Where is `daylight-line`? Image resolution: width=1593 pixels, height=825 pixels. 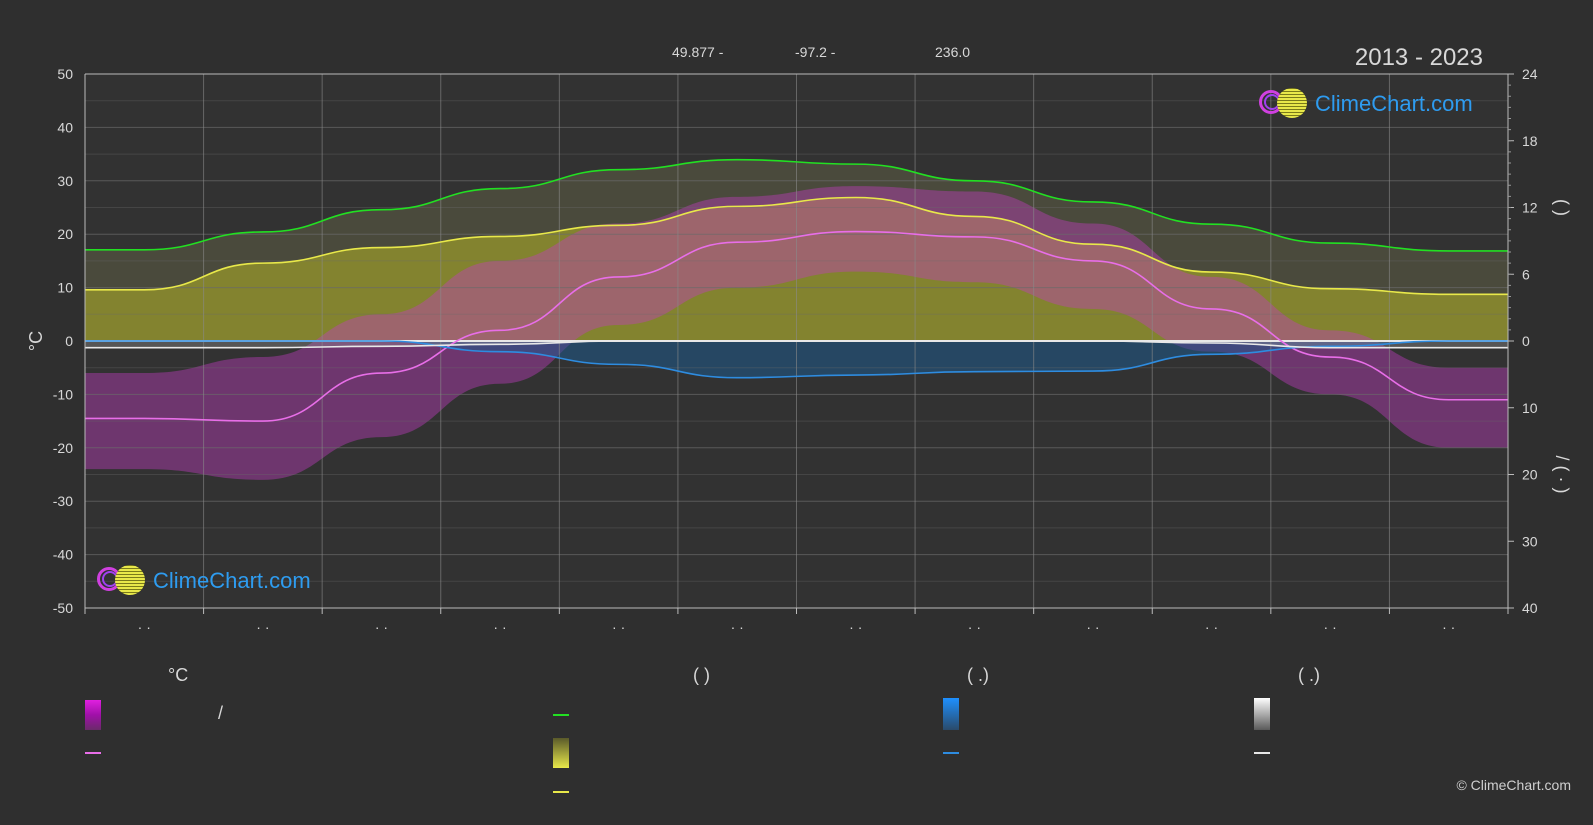
daylight-line is located at coordinates (796, 205).